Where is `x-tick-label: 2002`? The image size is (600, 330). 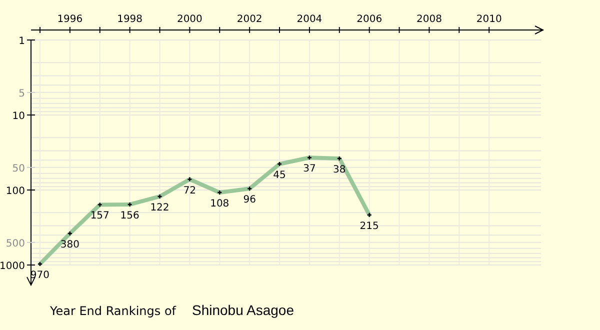 x-tick-label: 2002 is located at coordinates (249, 19).